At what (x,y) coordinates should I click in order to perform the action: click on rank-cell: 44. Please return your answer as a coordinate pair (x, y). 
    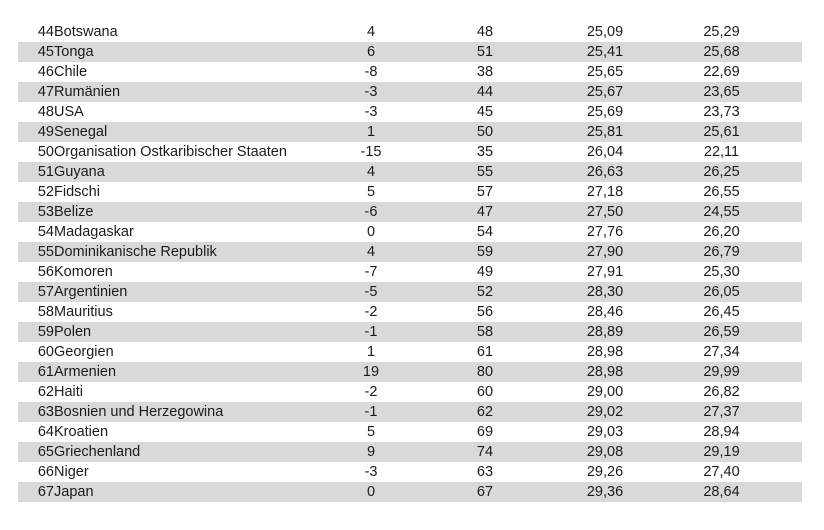
    Looking at the image, I should click on (45, 32).